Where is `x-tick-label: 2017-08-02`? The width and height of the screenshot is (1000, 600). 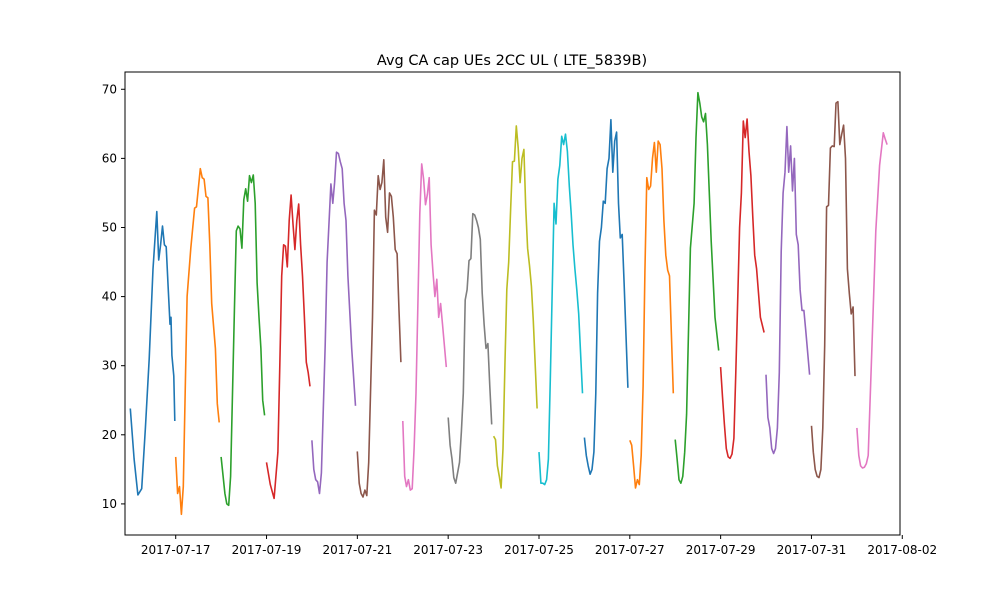 x-tick-label: 2017-08-02 is located at coordinates (902, 550).